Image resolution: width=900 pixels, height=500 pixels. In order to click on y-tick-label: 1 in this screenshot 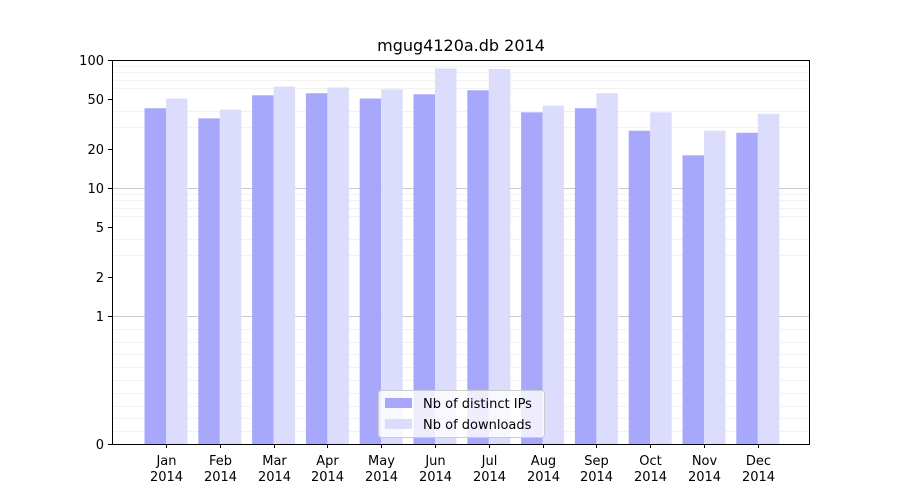, I will do `click(100, 317)`.